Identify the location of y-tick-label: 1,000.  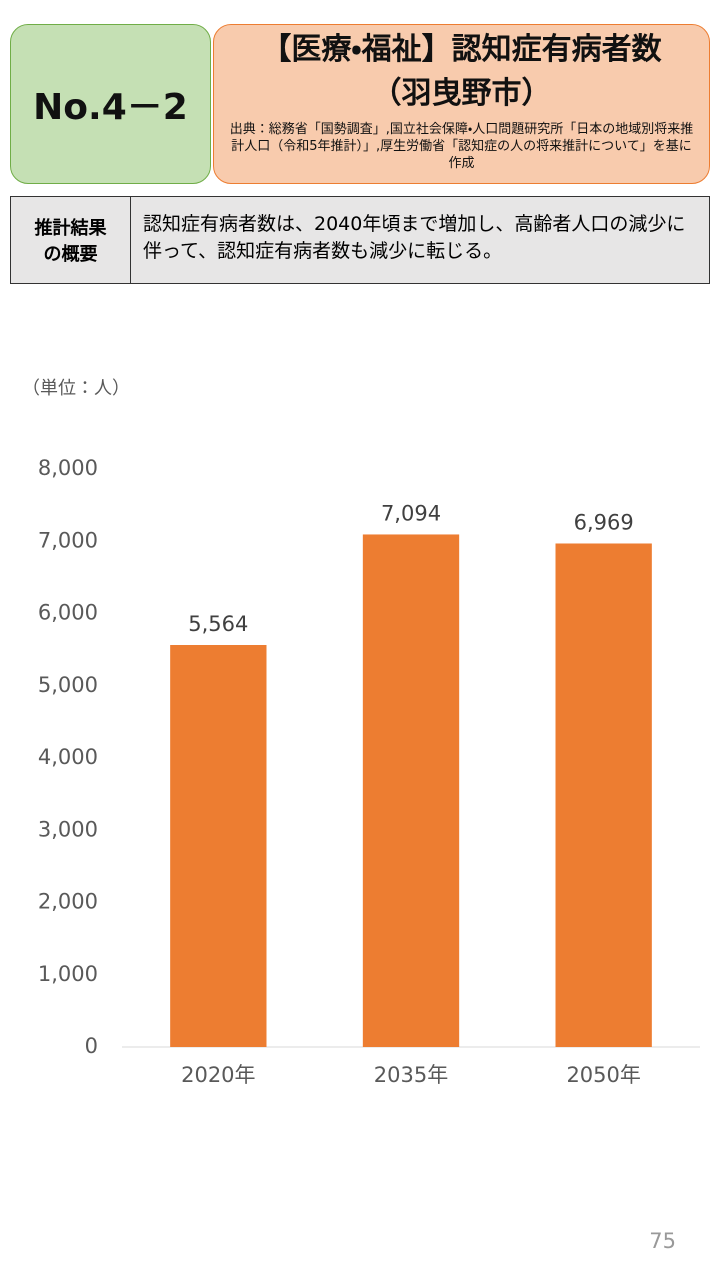
(68, 974).